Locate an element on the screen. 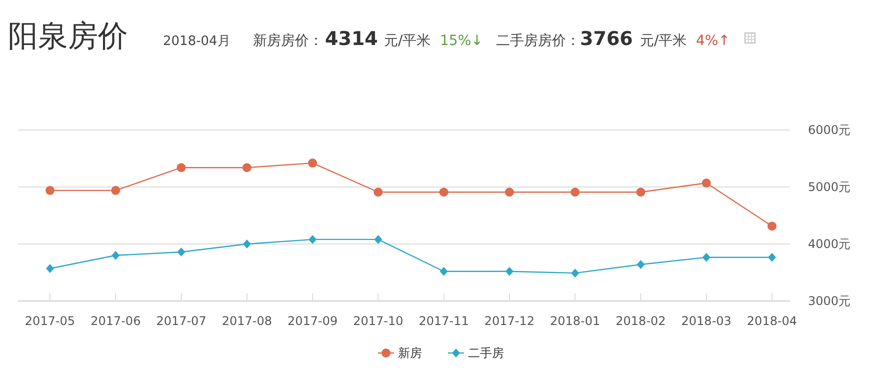 Image resolution: width=886 pixels, height=384 pixels. x-tick-label: 2017-11 is located at coordinates (443, 321).